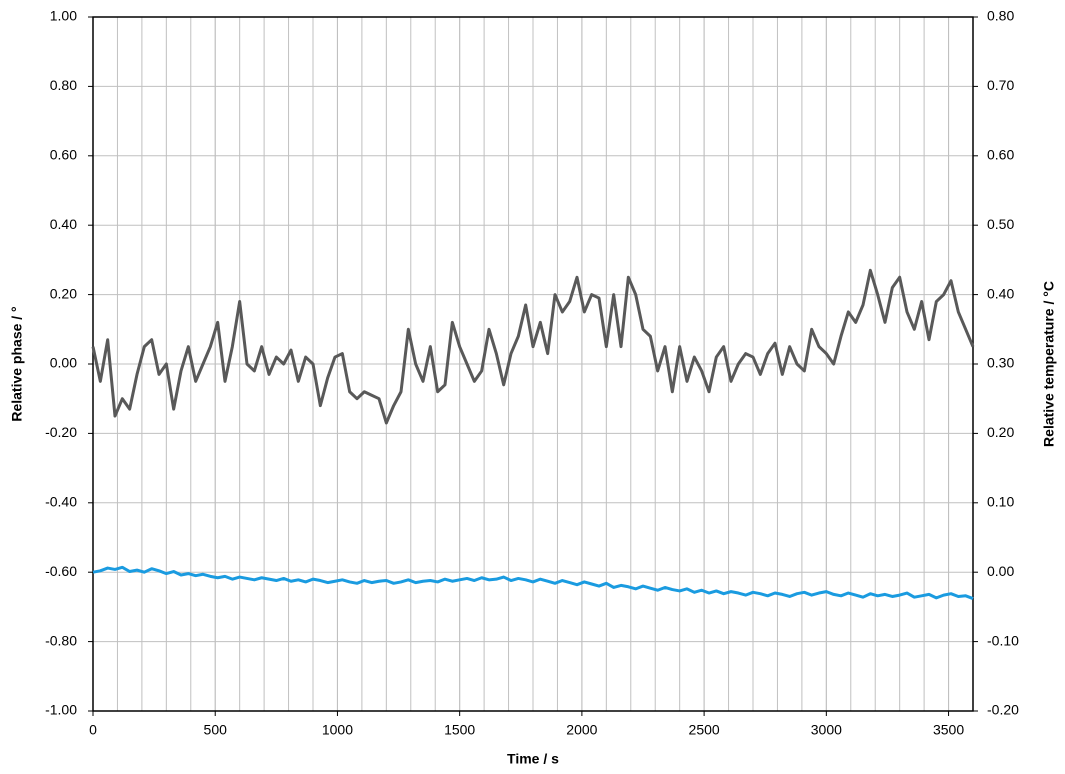 The width and height of the screenshot is (1065, 774). Describe the element at coordinates (1000, 502) in the screenshot. I see `y2-tick-label: 0.10` at that location.